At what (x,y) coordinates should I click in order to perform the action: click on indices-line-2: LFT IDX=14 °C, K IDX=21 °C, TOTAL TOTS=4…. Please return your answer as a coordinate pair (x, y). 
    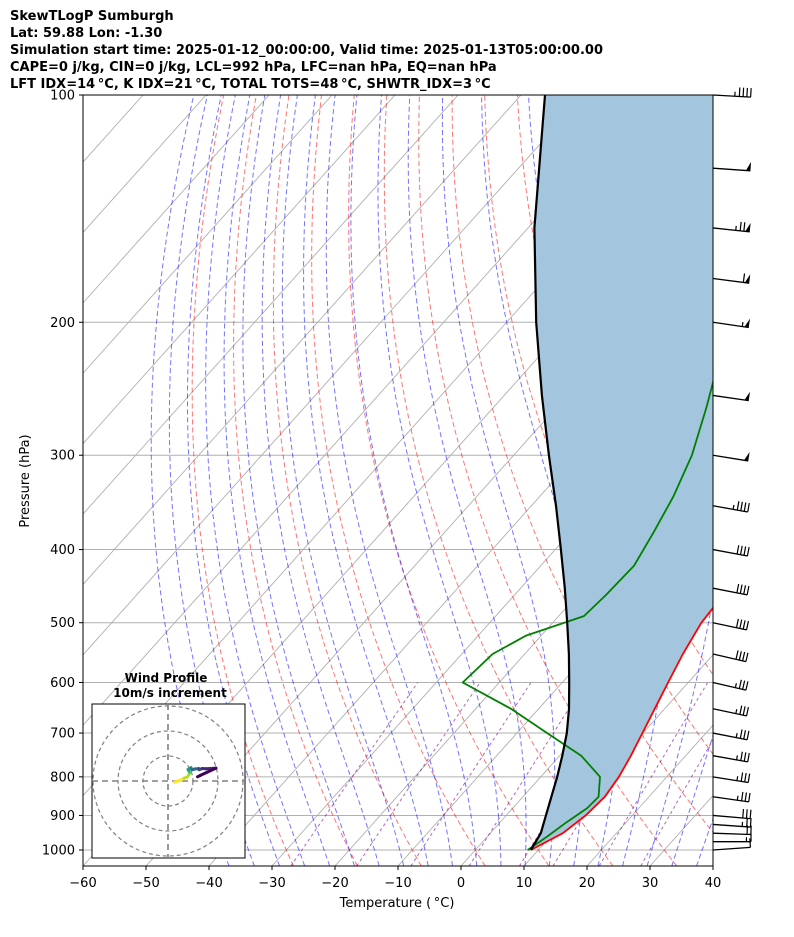
    Looking at the image, I should click on (250, 84).